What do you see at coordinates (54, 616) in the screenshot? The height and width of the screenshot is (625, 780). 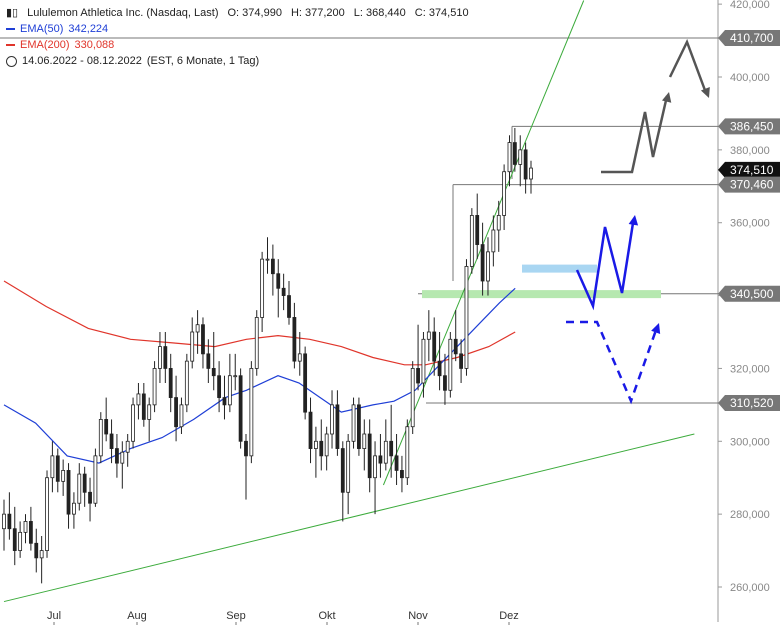 I see `x-tick-label: Jul` at bounding box center [54, 616].